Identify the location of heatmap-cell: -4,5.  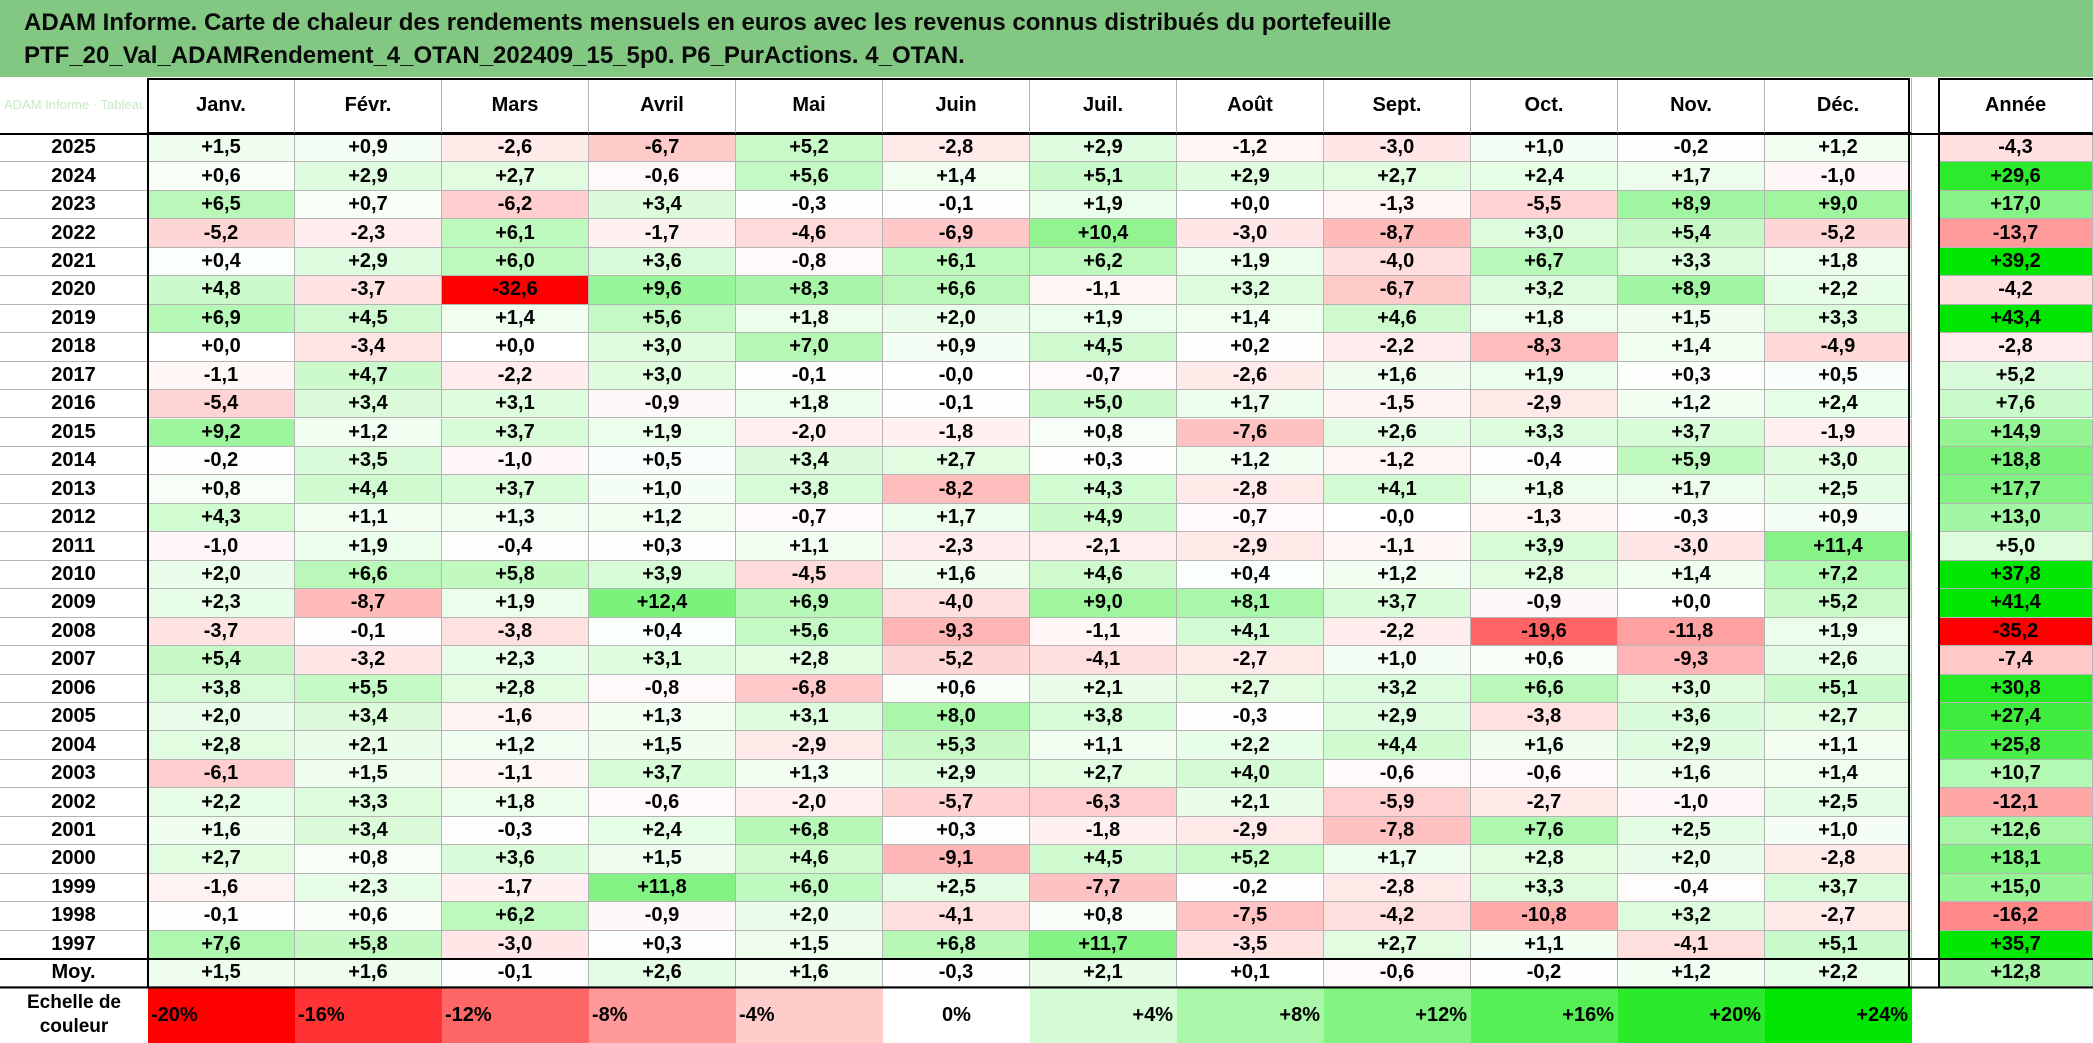
(809, 575).